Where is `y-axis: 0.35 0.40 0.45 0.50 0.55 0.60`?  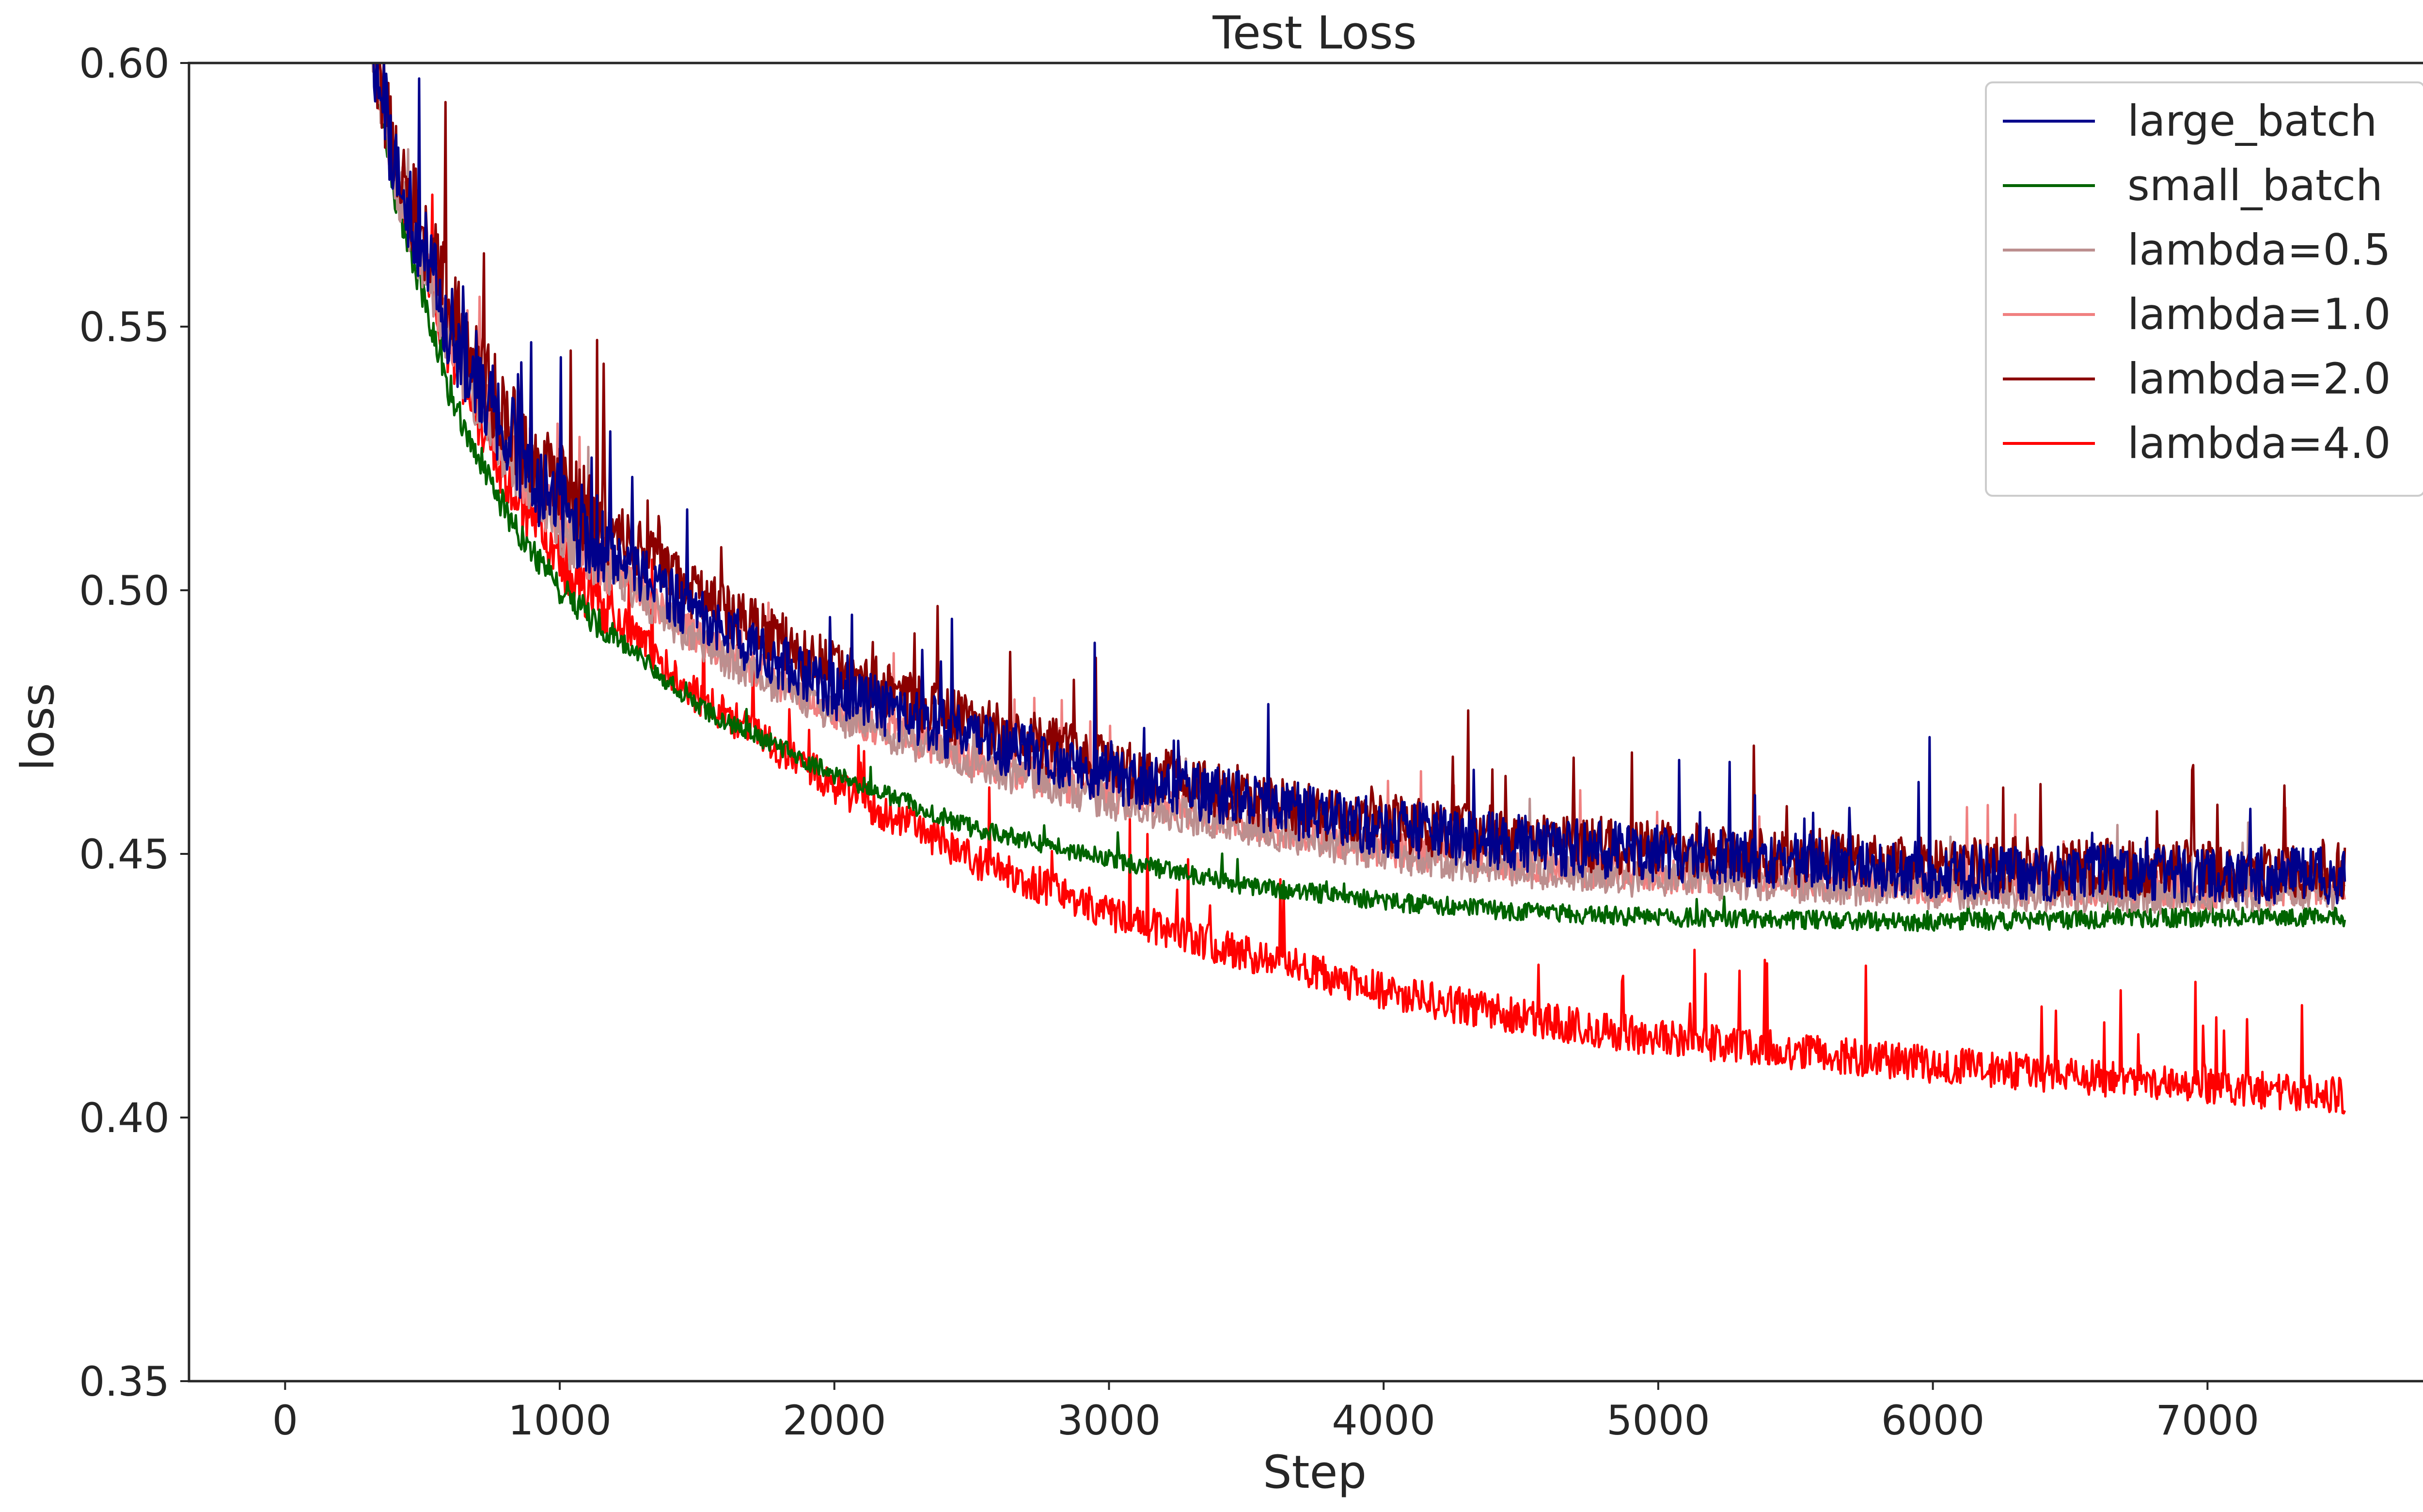
y-axis: 0.35 0.40 0.45 0.50 0.55 0.60 is located at coordinates (134, 723).